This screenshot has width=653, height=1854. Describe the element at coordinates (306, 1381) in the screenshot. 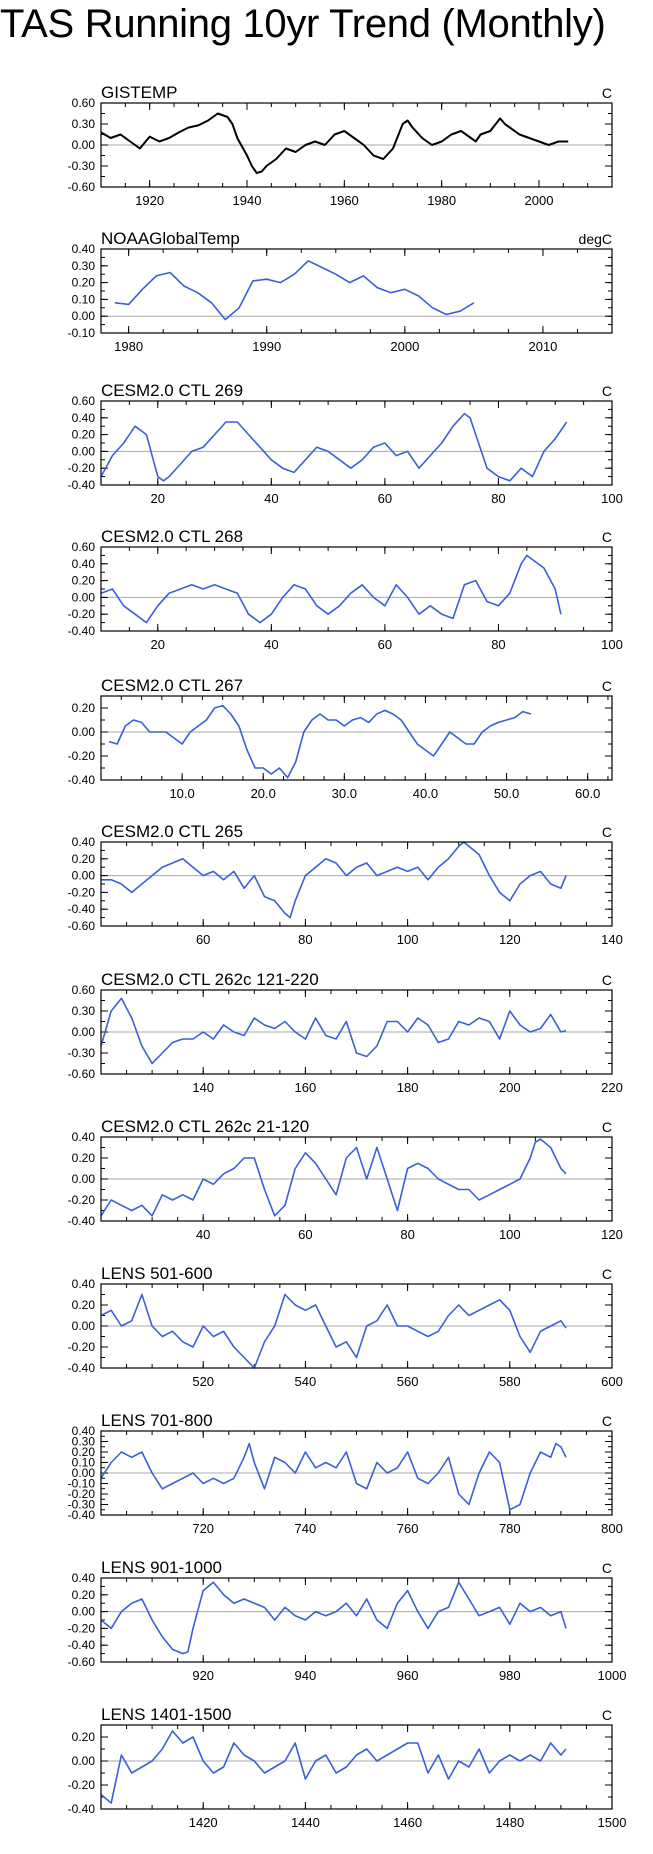

I see `x-tick-label: 540` at that location.